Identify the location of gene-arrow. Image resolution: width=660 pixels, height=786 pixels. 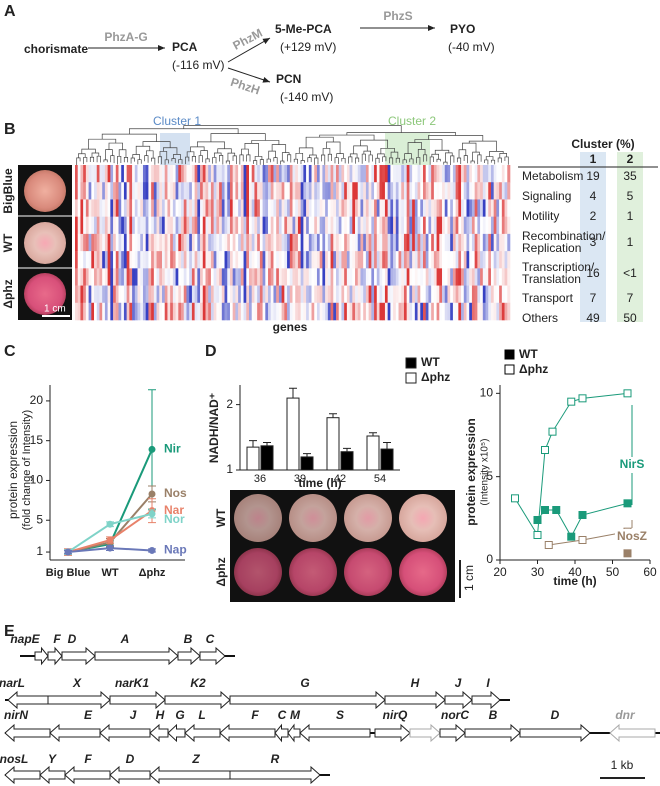
(425, 733).